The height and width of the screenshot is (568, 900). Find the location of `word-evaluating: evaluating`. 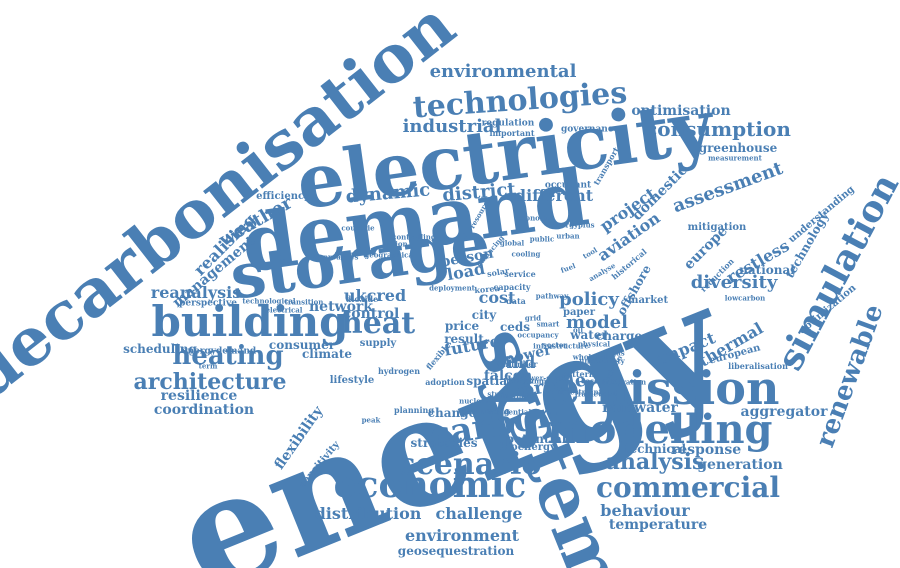

word-evaluating: evaluating is located at coordinates (486, 411).